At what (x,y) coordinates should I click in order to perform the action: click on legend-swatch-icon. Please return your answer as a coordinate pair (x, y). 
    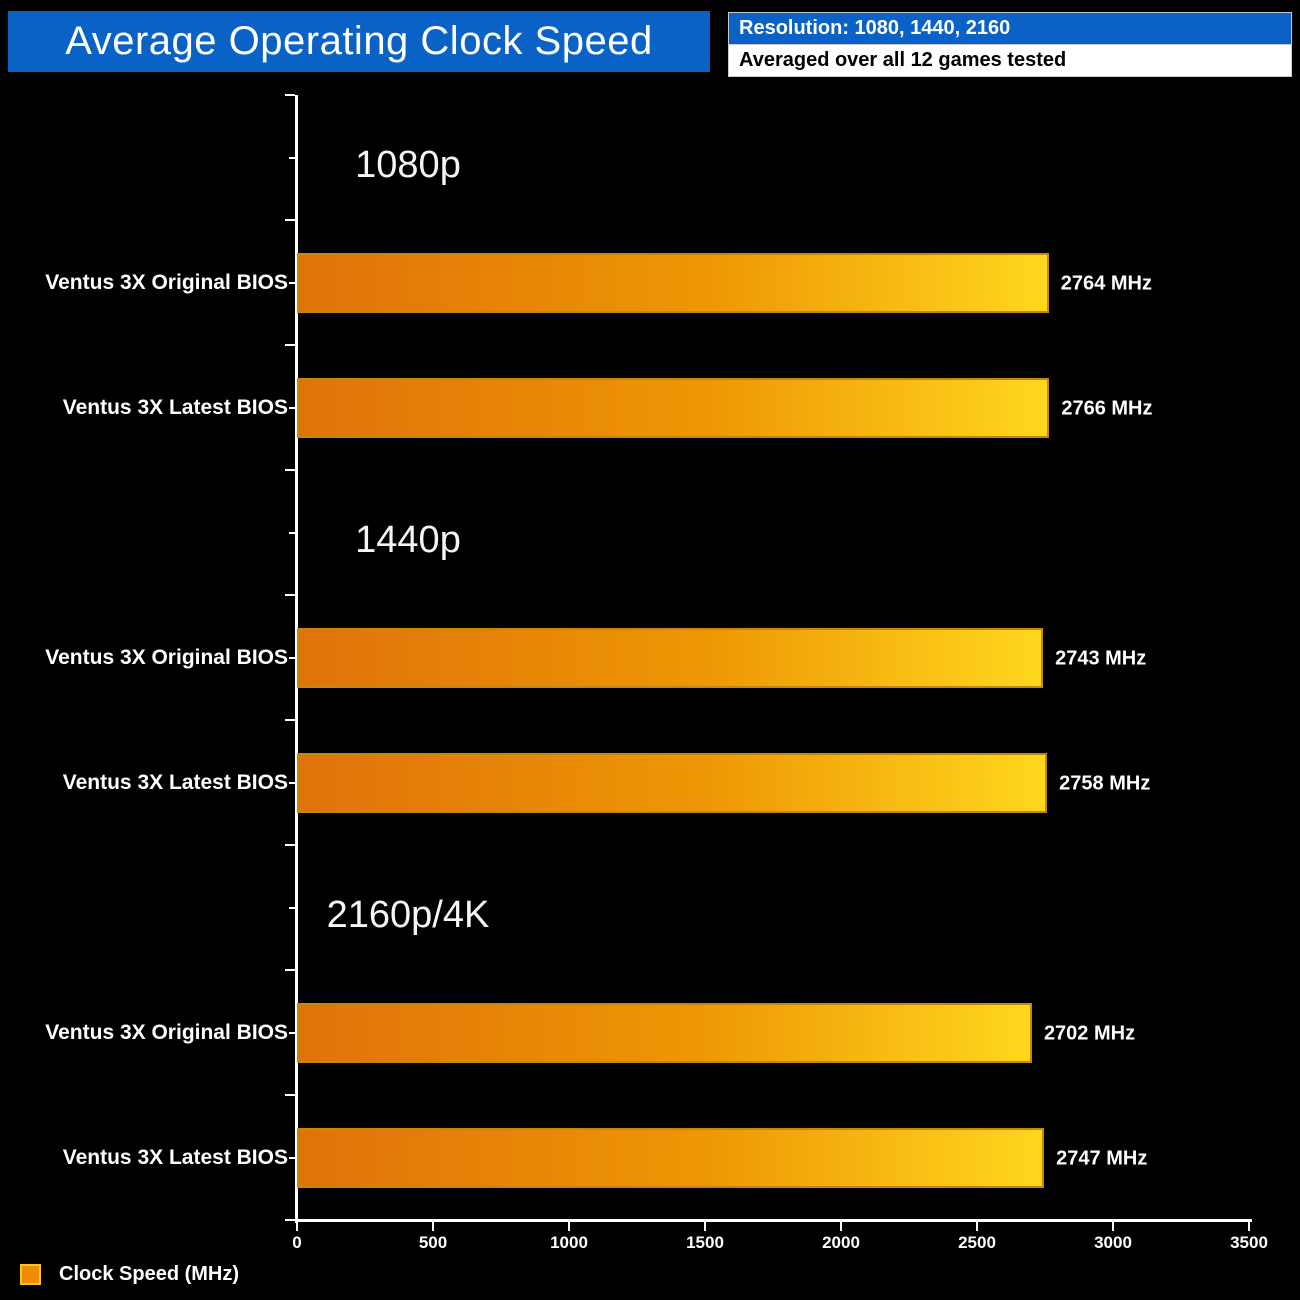
    Looking at the image, I should click on (30, 1274).